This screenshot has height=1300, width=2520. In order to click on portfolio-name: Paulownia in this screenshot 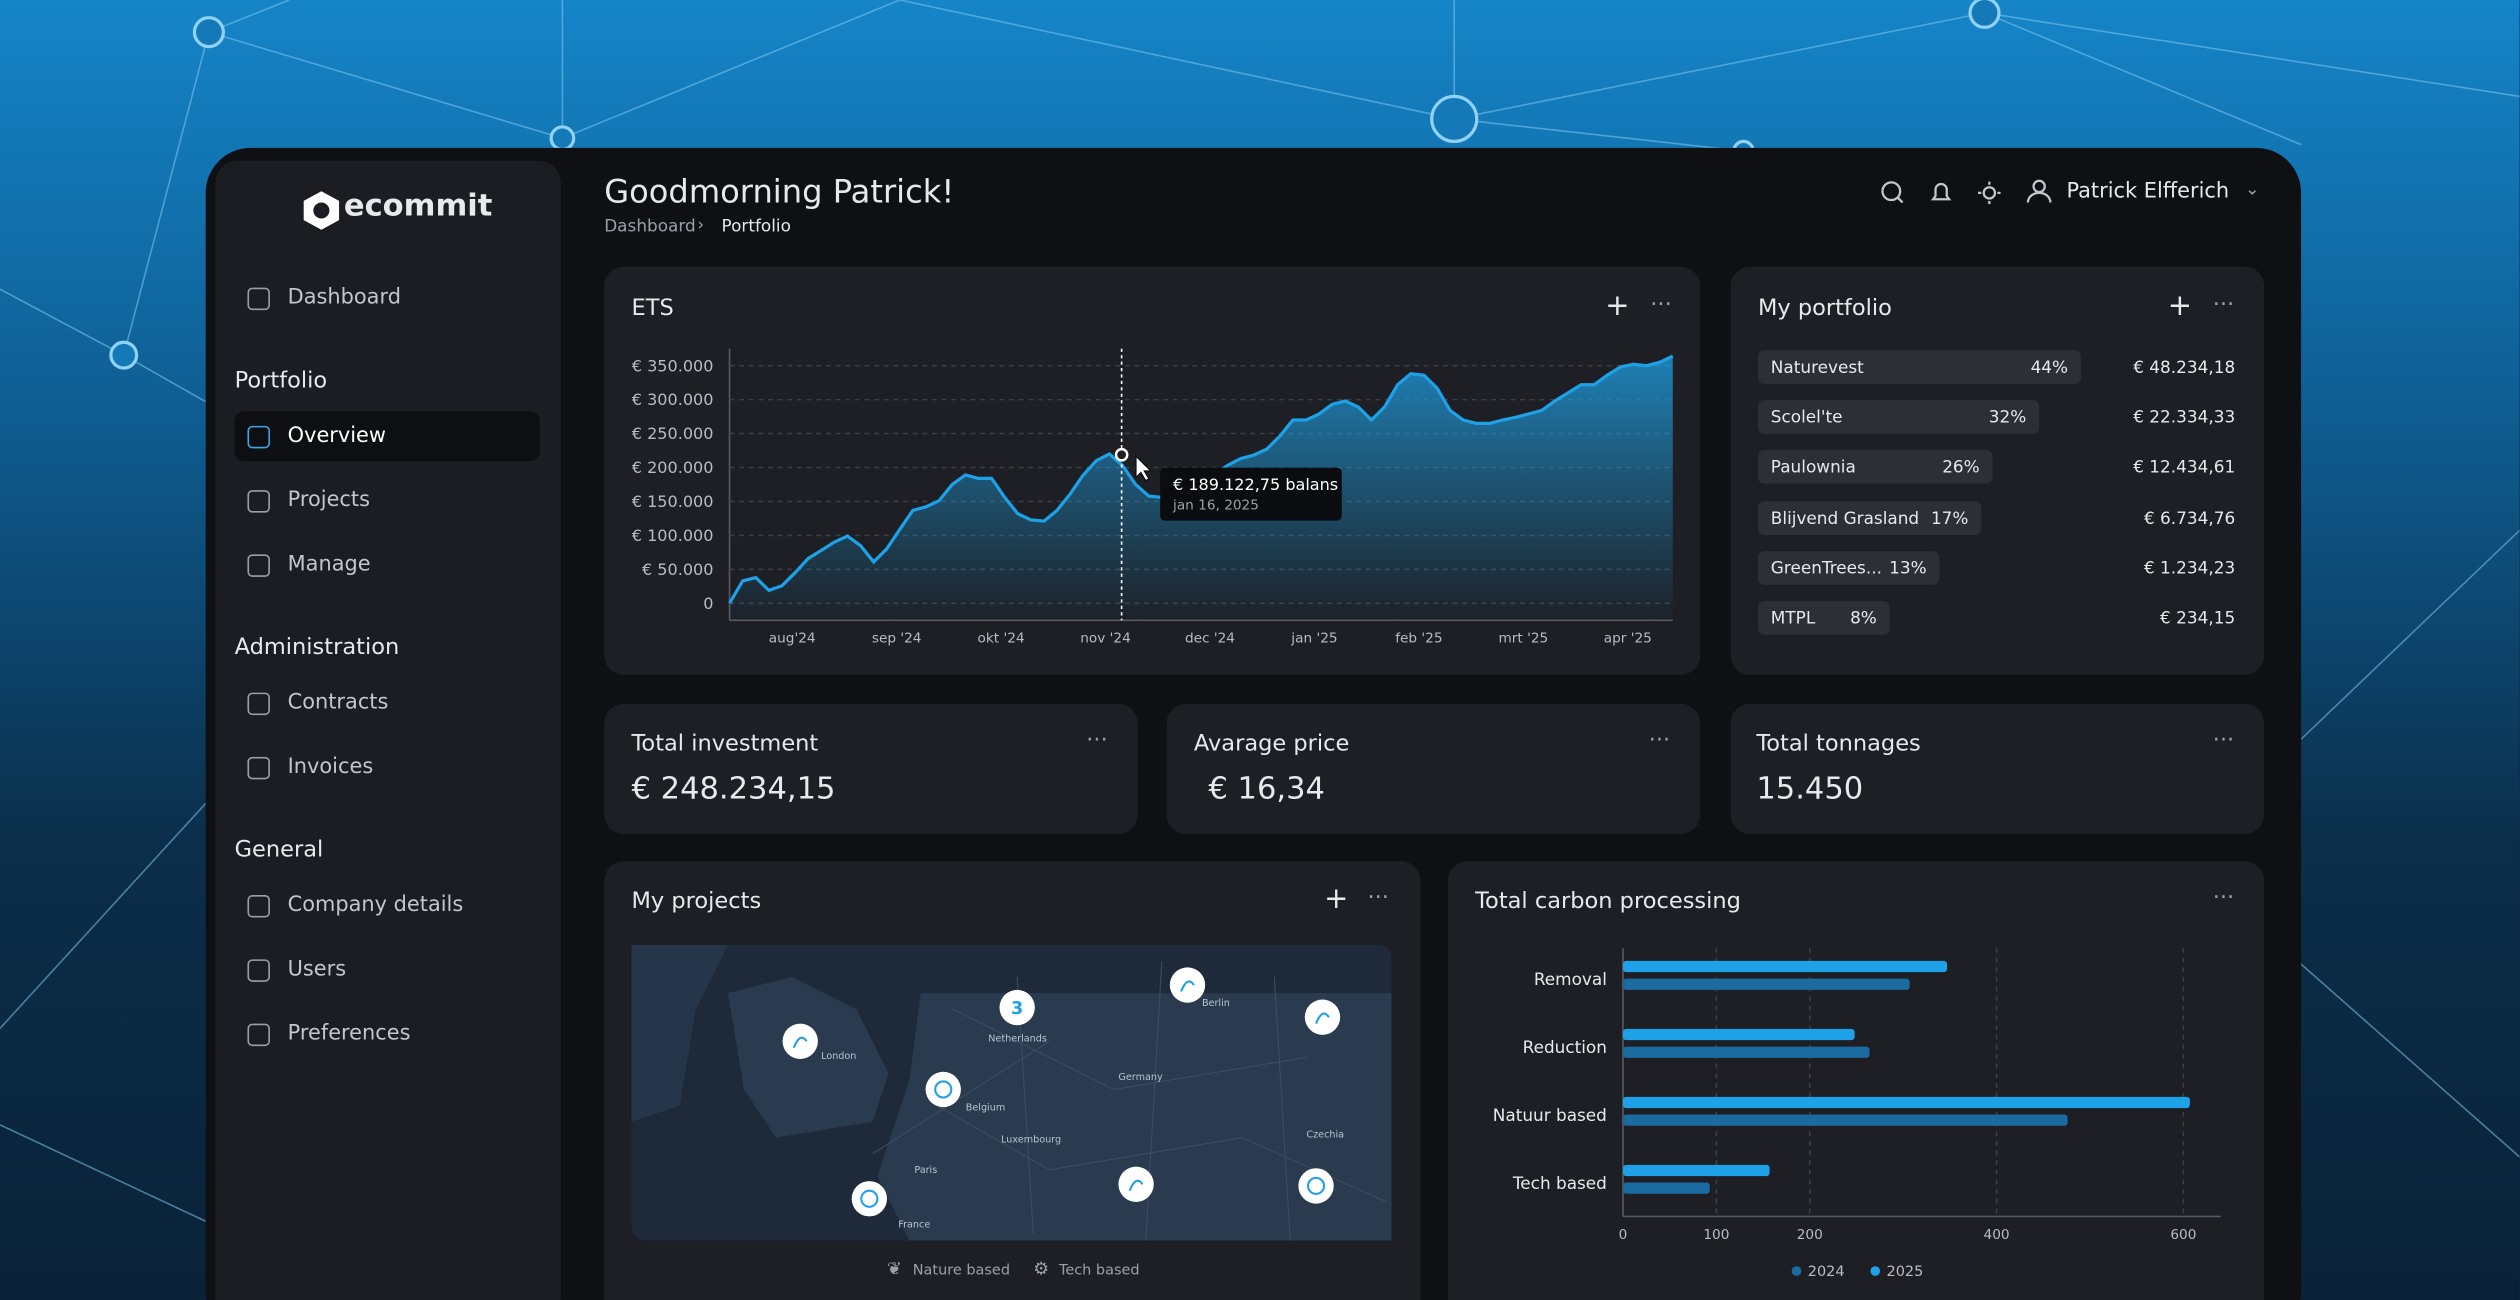, I will do `click(1813, 468)`.